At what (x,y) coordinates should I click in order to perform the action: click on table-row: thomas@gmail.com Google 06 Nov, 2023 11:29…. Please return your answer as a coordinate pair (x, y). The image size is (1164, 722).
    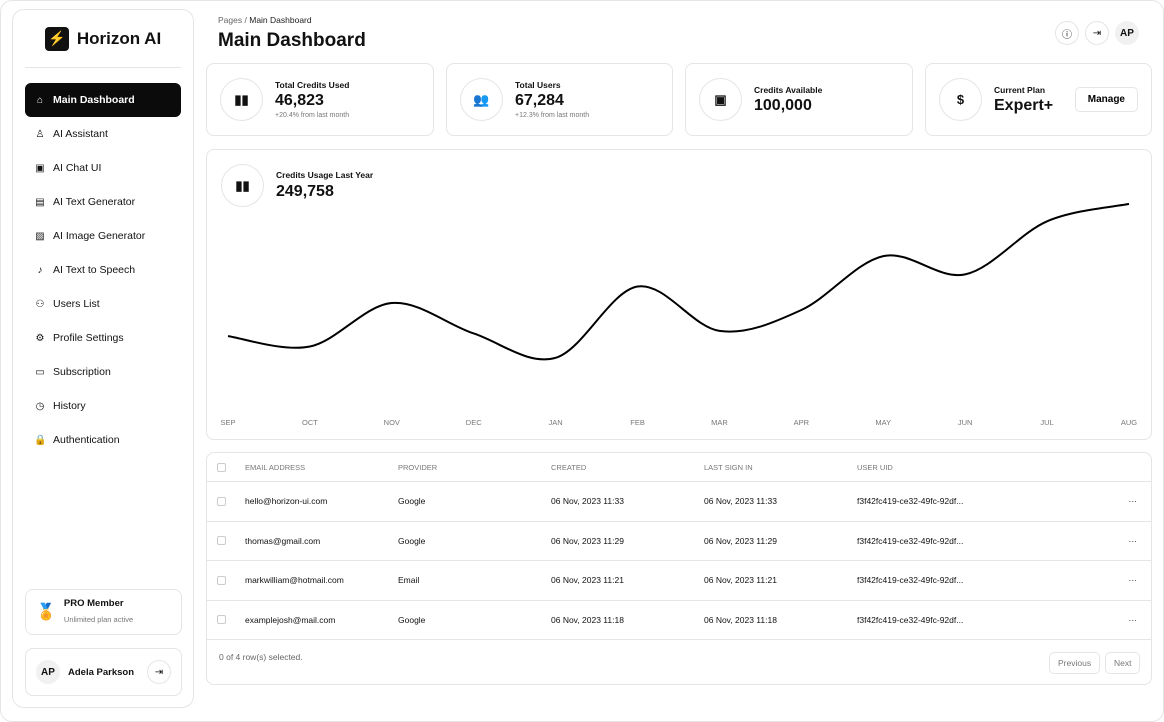
    Looking at the image, I should click on (679, 541).